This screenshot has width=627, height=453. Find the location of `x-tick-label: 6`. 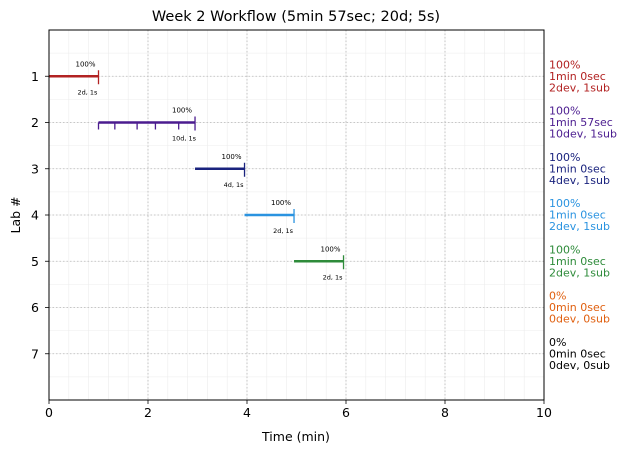

x-tick-label: 6 is located at coordinates (346, 412).